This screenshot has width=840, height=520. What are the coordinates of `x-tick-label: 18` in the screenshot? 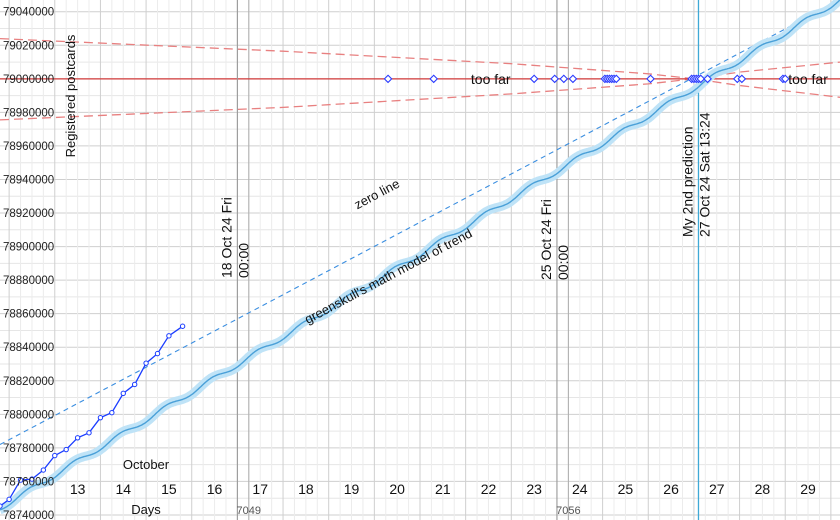 It's located at (306, 489).